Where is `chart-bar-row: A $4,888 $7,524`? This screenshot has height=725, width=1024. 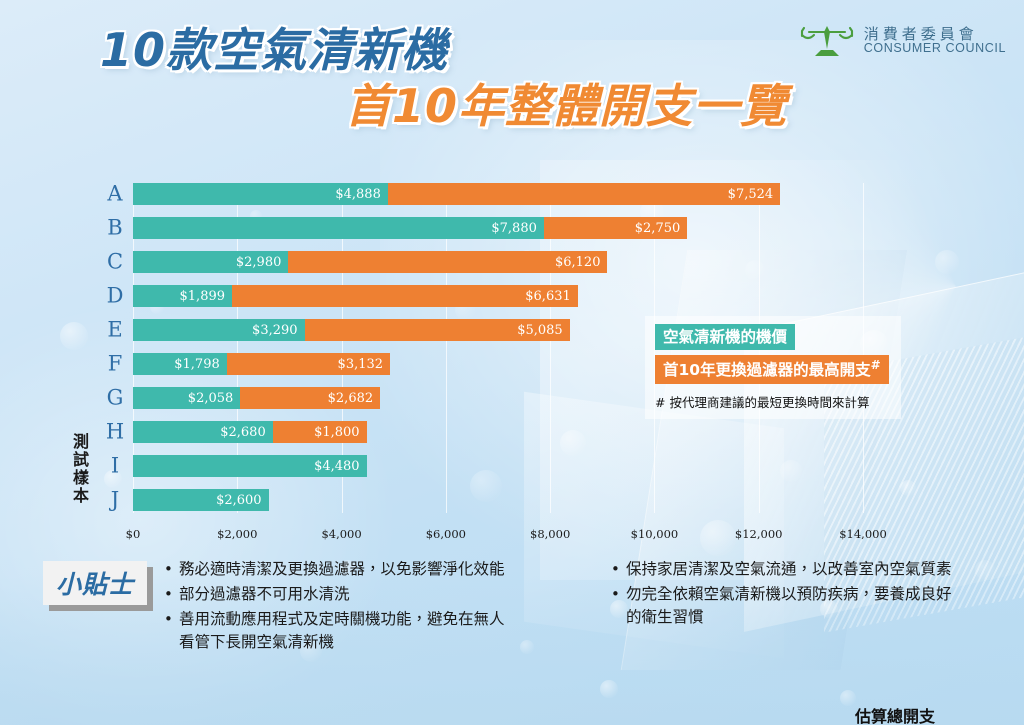
chart-bar-row: A $4,888 $7,524 is located at coordinates (485, 194).